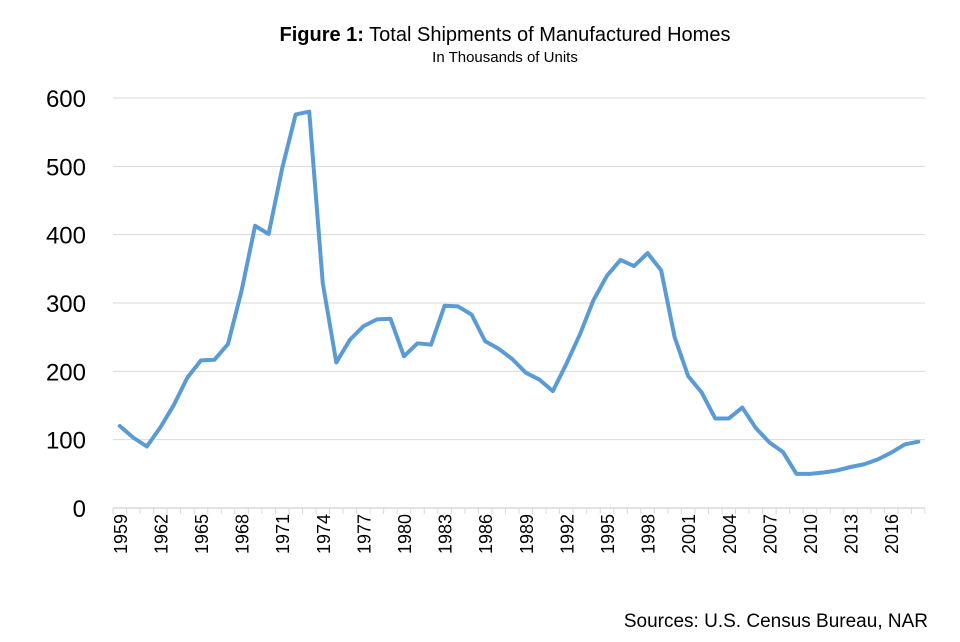 The image size is (960, 642). What do you see at coordinates (364, 534) in the screenshot?
I see `x-tick-label: 1977` at bounding box center [364, 534].